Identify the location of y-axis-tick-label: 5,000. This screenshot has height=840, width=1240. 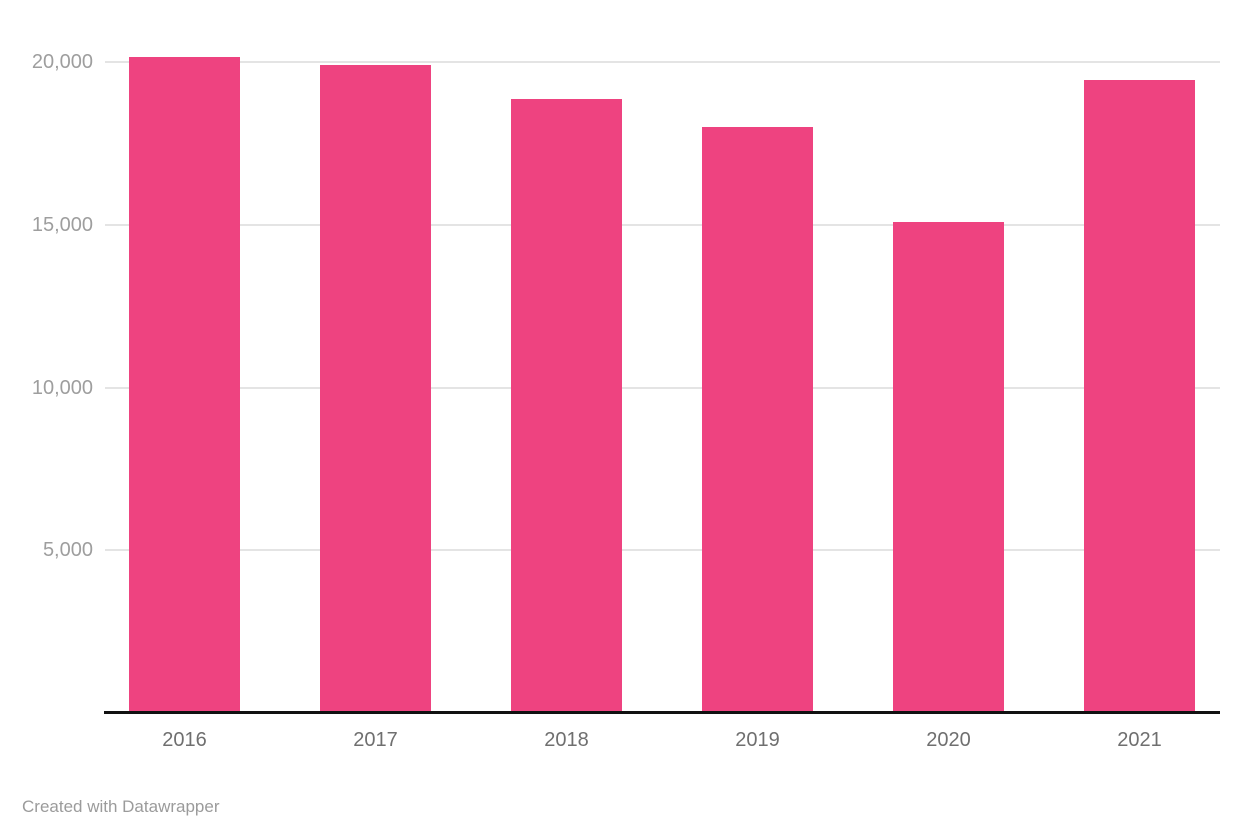
(67, 550).